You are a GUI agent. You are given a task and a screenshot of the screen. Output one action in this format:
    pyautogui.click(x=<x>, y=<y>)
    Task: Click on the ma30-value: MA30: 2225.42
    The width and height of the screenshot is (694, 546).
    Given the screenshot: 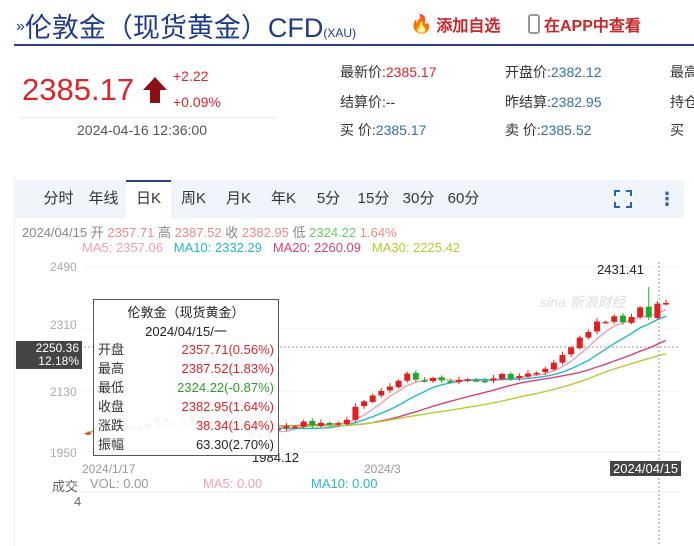 What is the action you would take?
    pyautogui.click(x=416, y=247)
    